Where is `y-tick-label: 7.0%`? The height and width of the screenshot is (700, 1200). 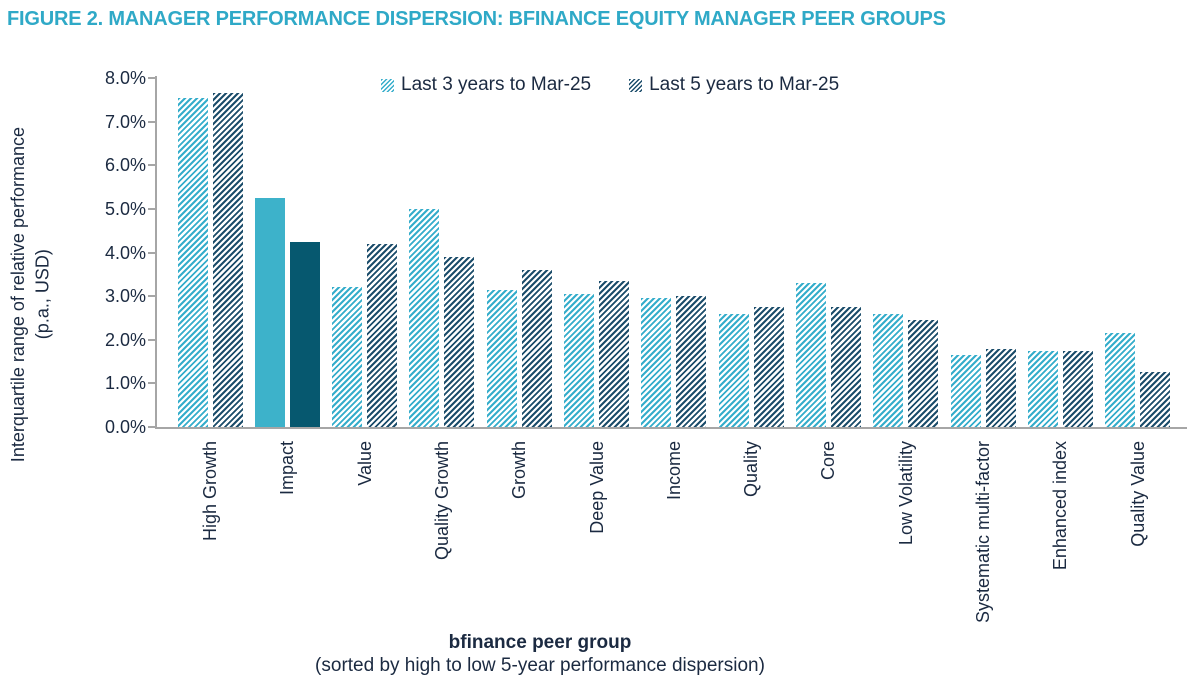
y-tick-label: 7.0% is located at coordinates (125, 121).